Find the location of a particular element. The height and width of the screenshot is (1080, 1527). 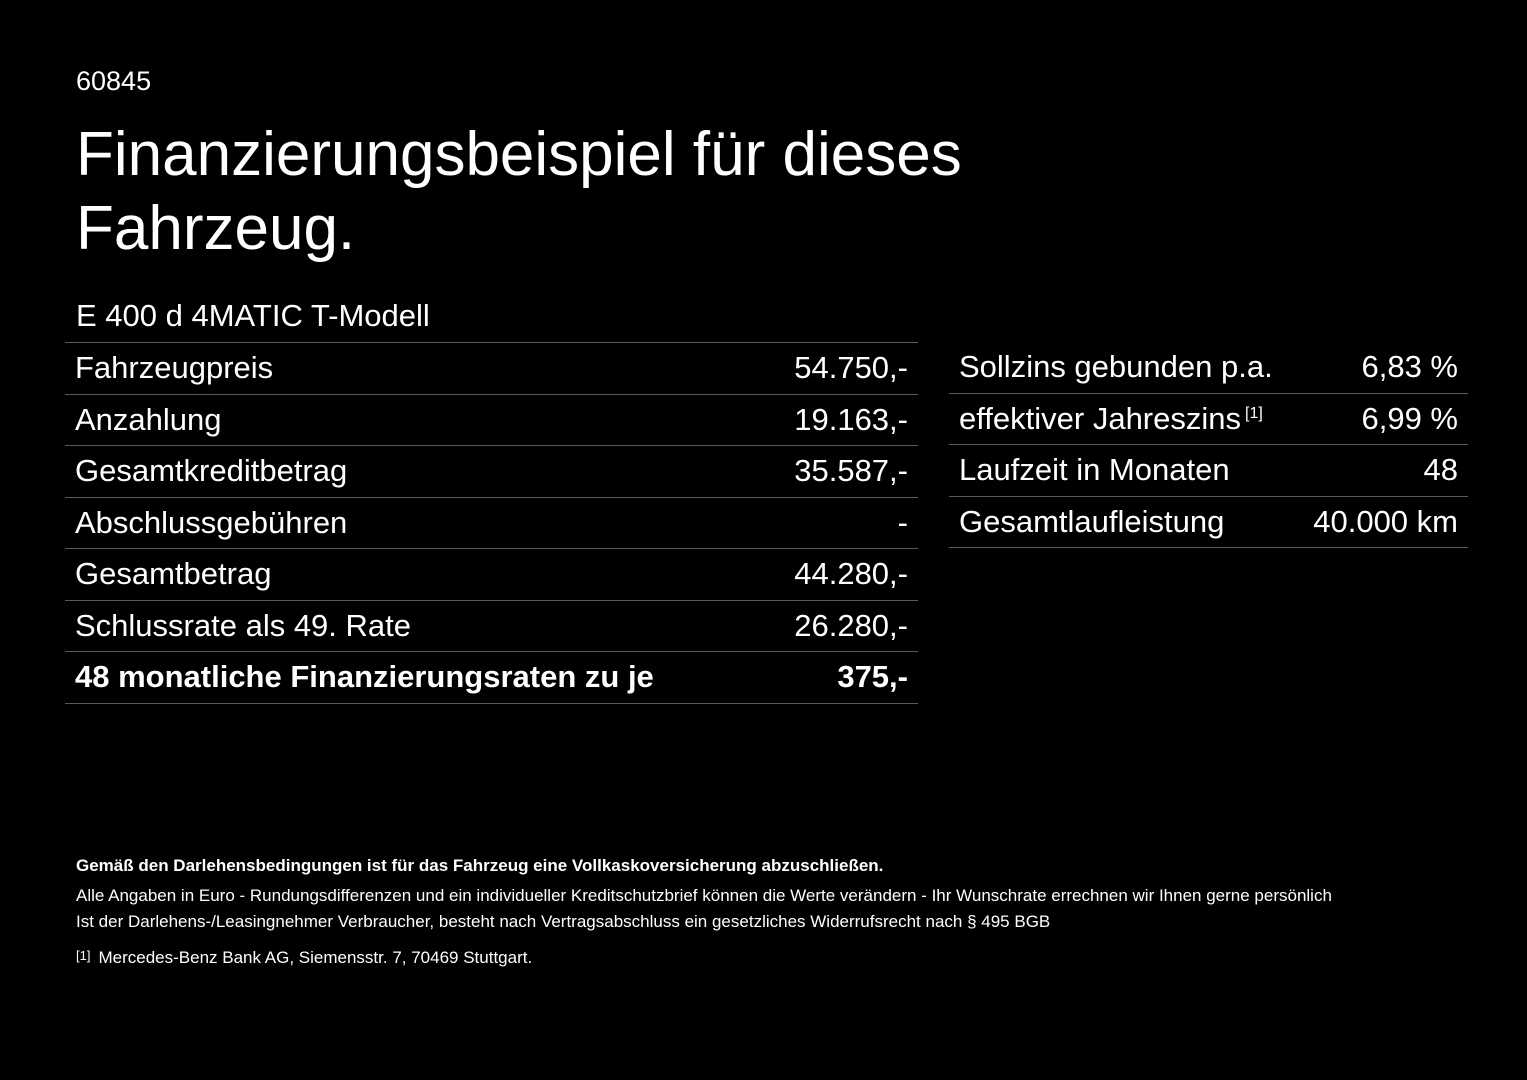

row-label: effektiver Jahreszins is located at coordinates (1100, 418).